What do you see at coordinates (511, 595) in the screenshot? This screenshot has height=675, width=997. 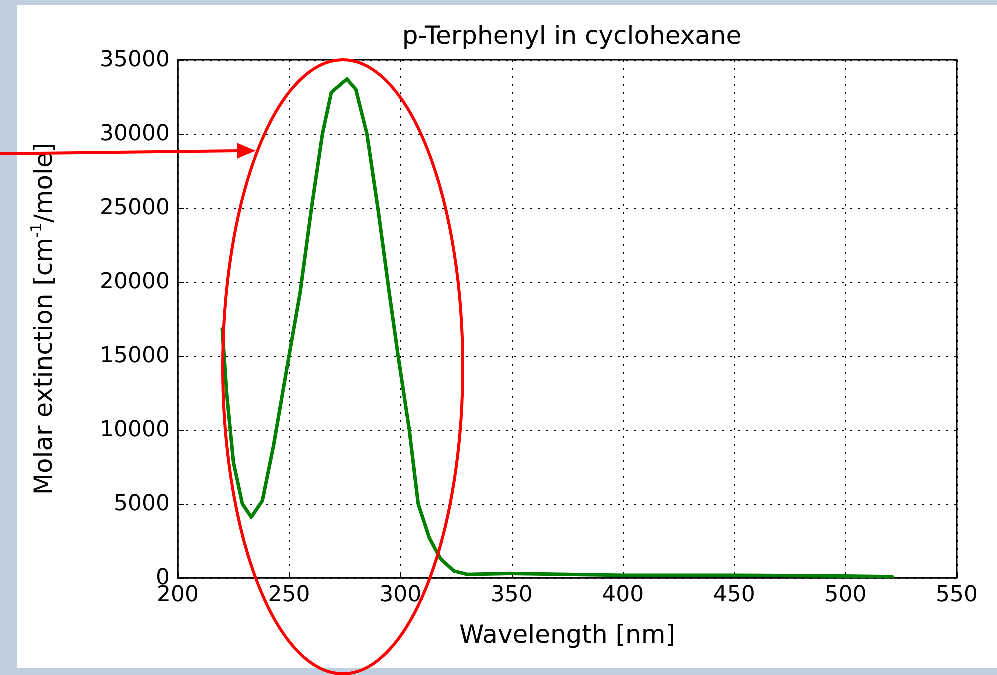 I see `x-tick-label: 350` at bounding box center [511, 595].